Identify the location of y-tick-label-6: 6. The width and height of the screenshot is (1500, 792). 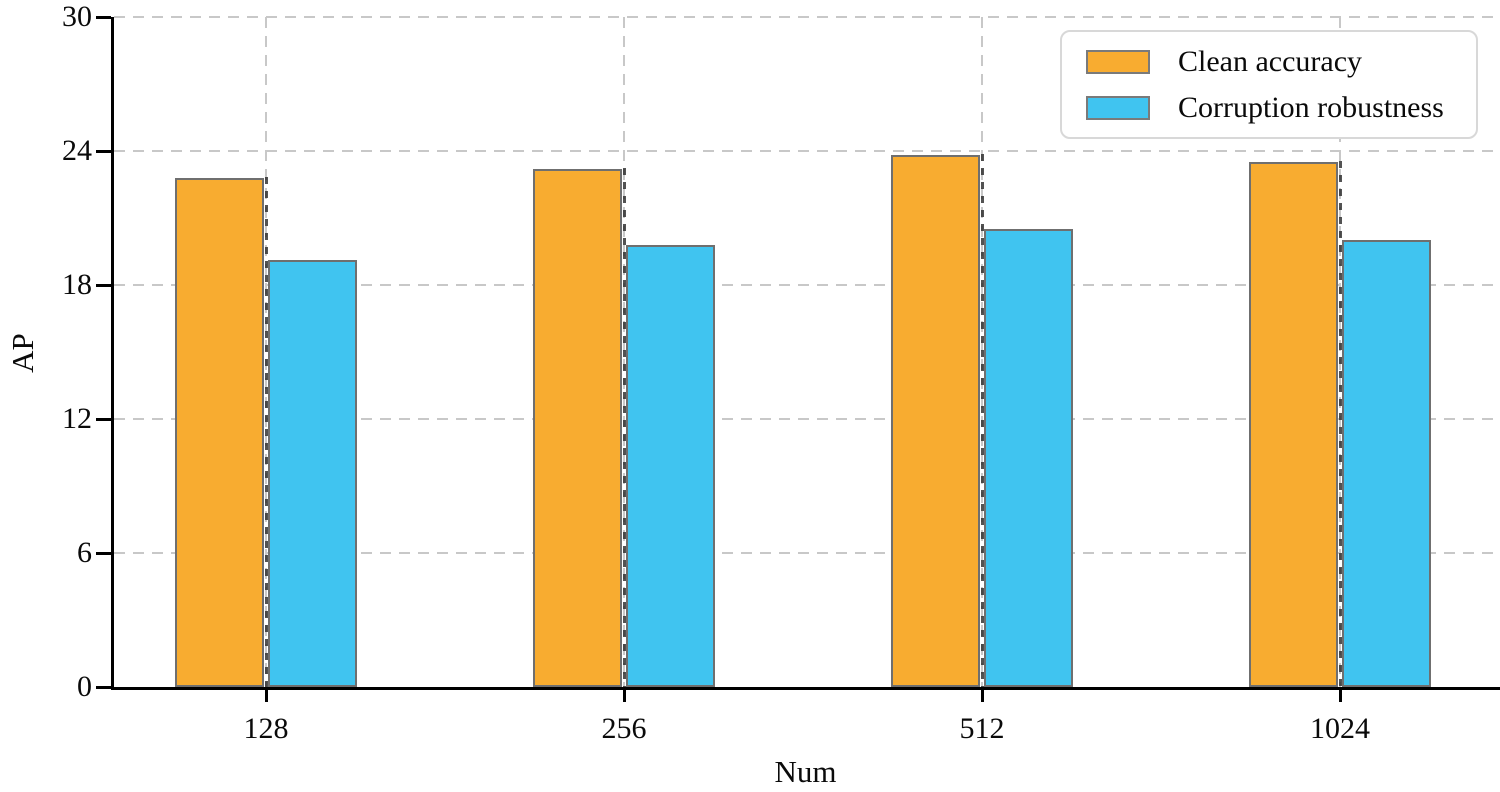
(84, 552).